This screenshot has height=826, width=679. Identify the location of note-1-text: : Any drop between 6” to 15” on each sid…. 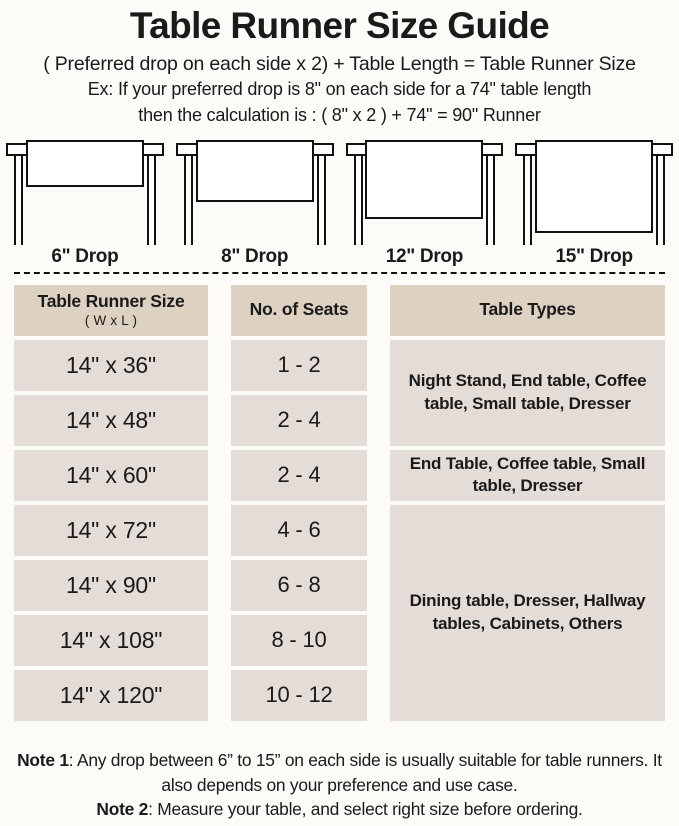
(365, 772).